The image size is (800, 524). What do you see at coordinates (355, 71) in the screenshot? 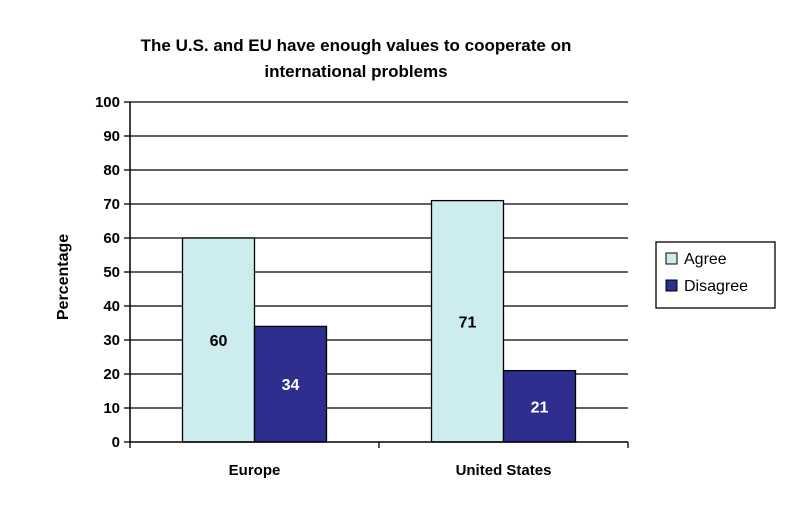
I see `chart-title-line-2: international problems` at bounding box center [355, 71].